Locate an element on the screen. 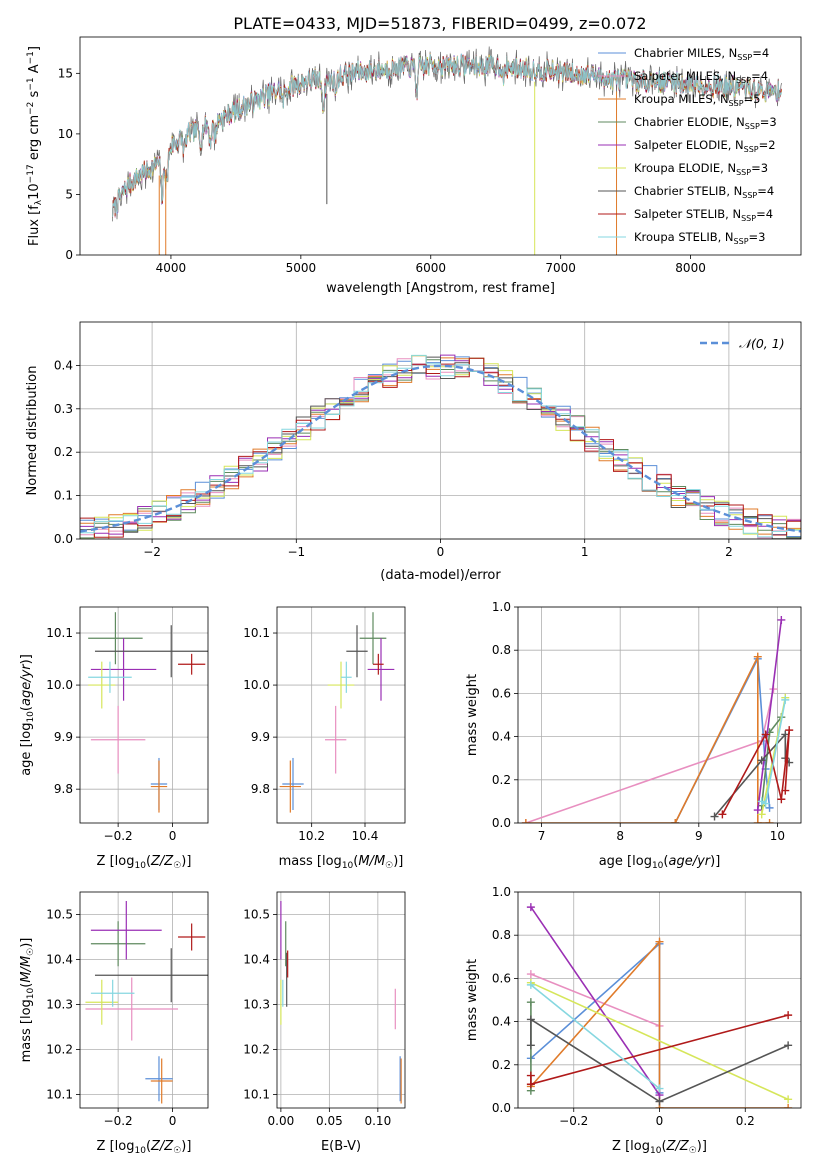 The image size is (819, 1170). x-axis-label: E(B-V) is located at coordinates (341, 1146).